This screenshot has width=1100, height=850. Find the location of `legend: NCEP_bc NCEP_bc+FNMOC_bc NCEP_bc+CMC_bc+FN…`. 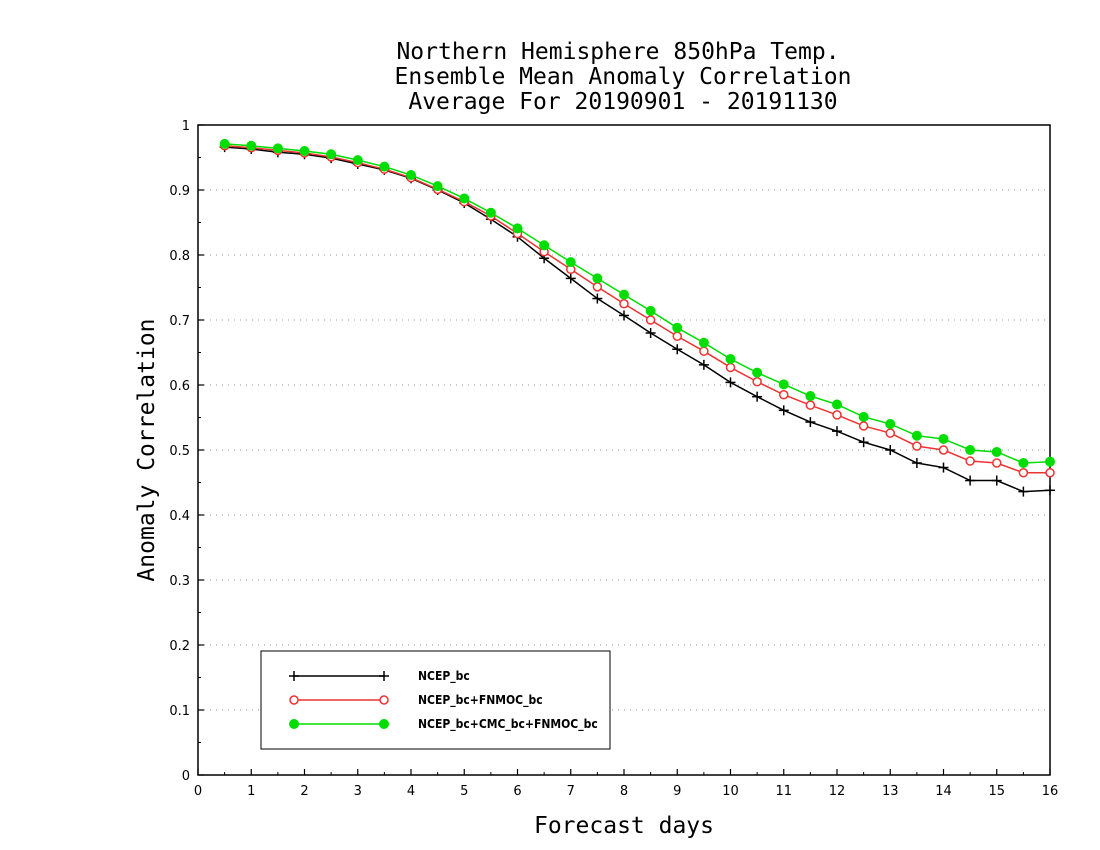

legend: NCEP_bc NCEP_bc+FNMOC_bc NCEP_bc+CMC_bc+FN… is located at coordinates (435, 700).